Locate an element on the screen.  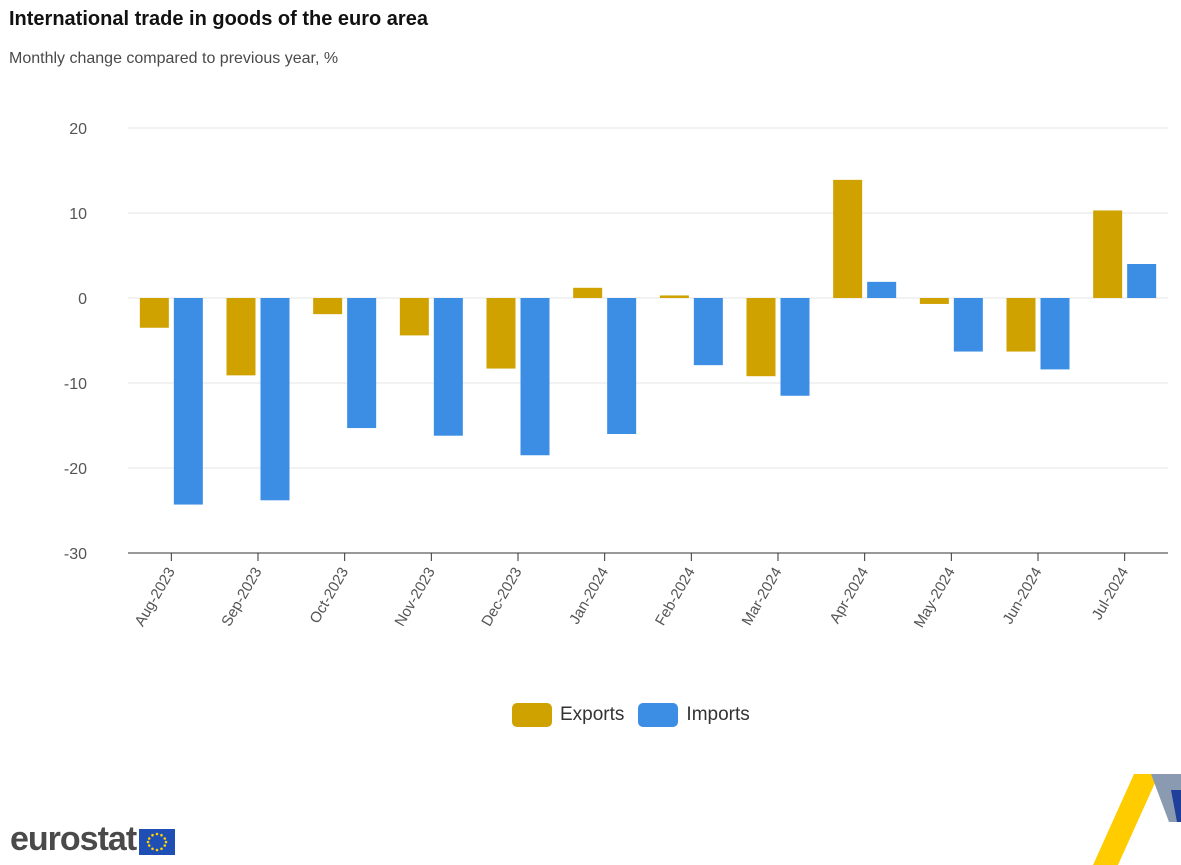
x-tick-label: Jun-2024 is located at coordinates (1022, 596).